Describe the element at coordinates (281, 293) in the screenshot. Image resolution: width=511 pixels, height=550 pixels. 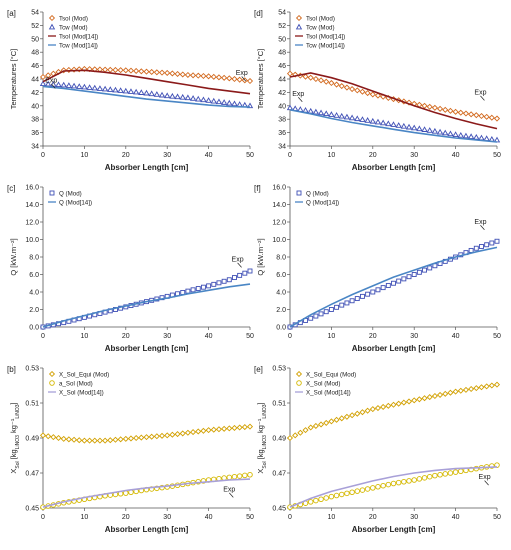
I see `y-tick-label: 4.0` at that location.